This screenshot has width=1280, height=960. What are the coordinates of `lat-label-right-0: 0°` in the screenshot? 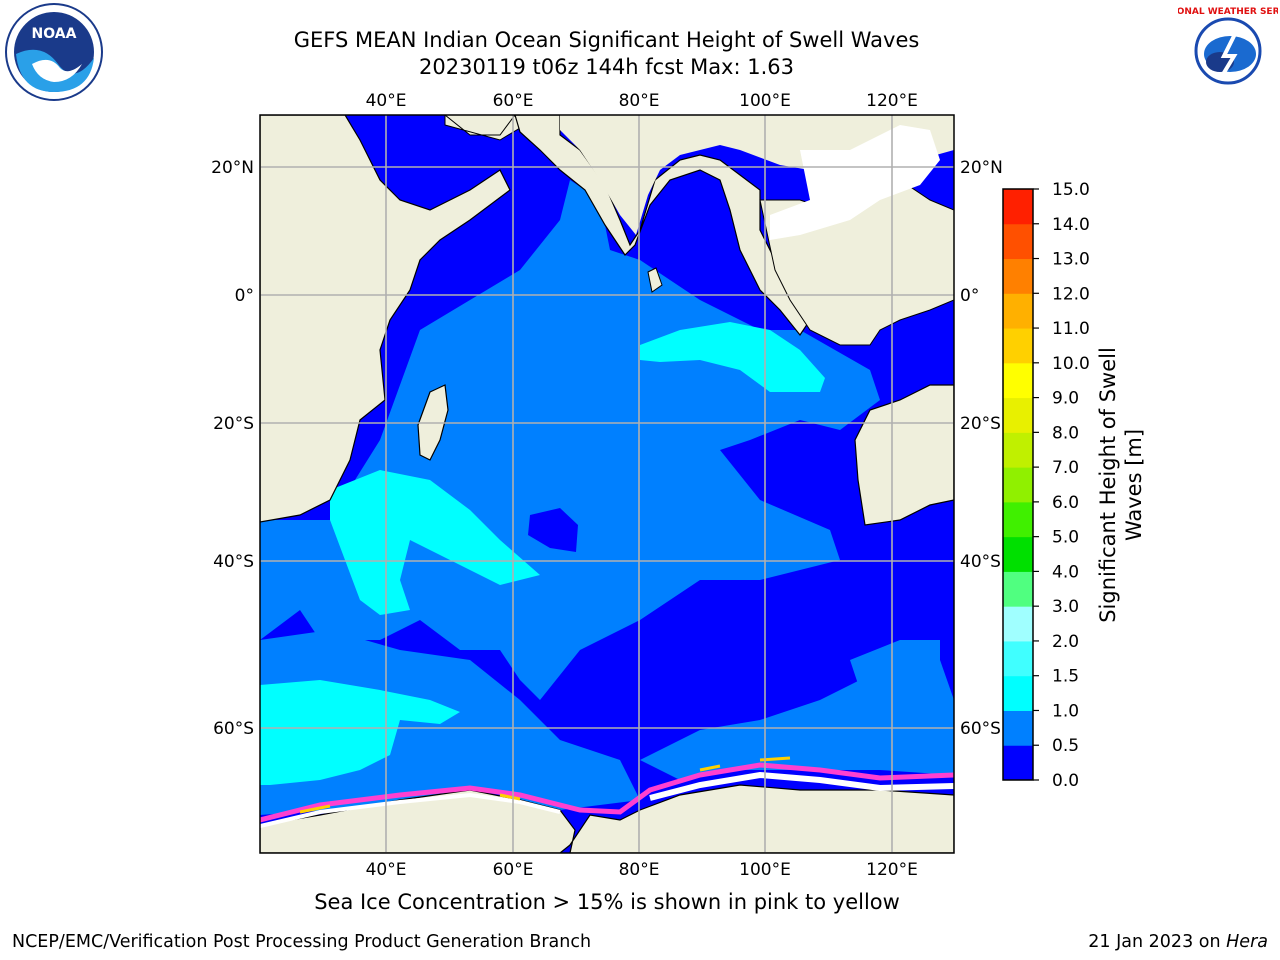 It's located at (969, 296).